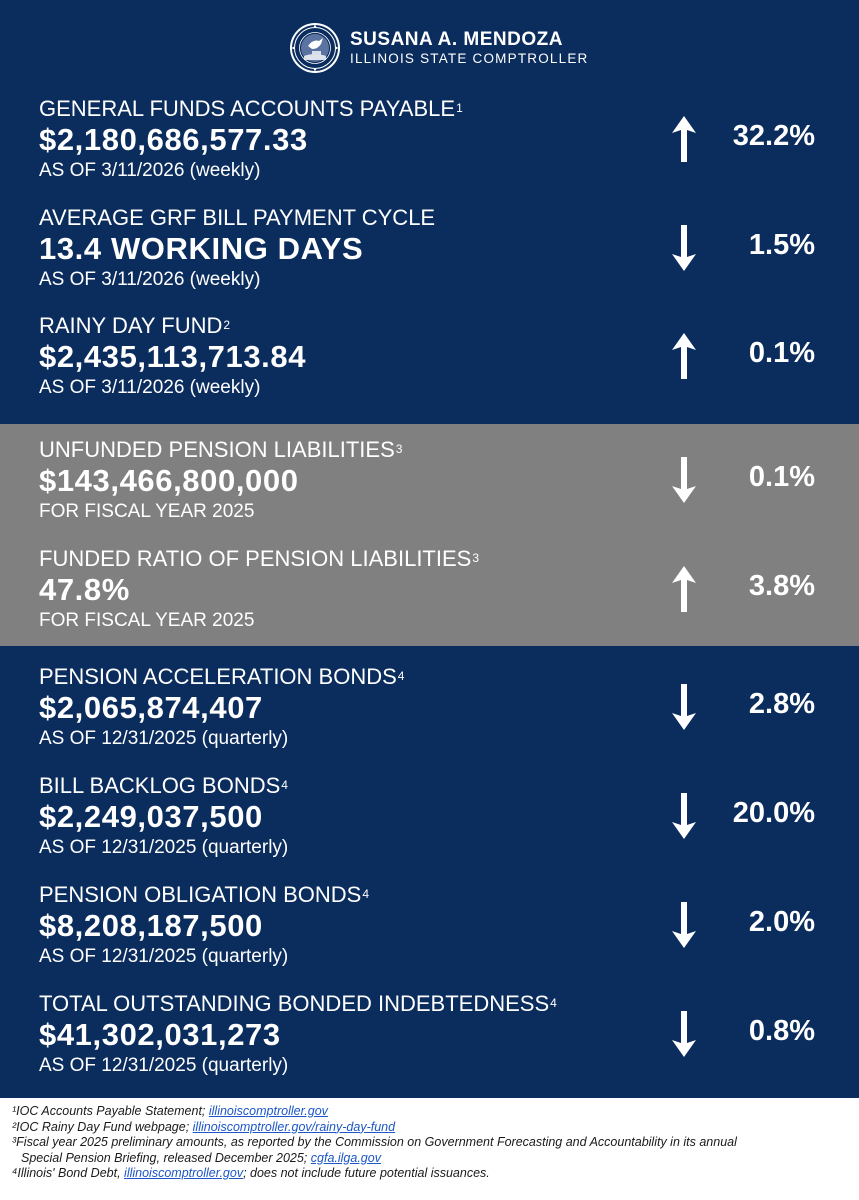 The image size is (859, 1200). Describe the element at coordinates (222, 676) in the screenshot. I see `metric-label: PENSION ACCELERATION BONDS4` at that location.